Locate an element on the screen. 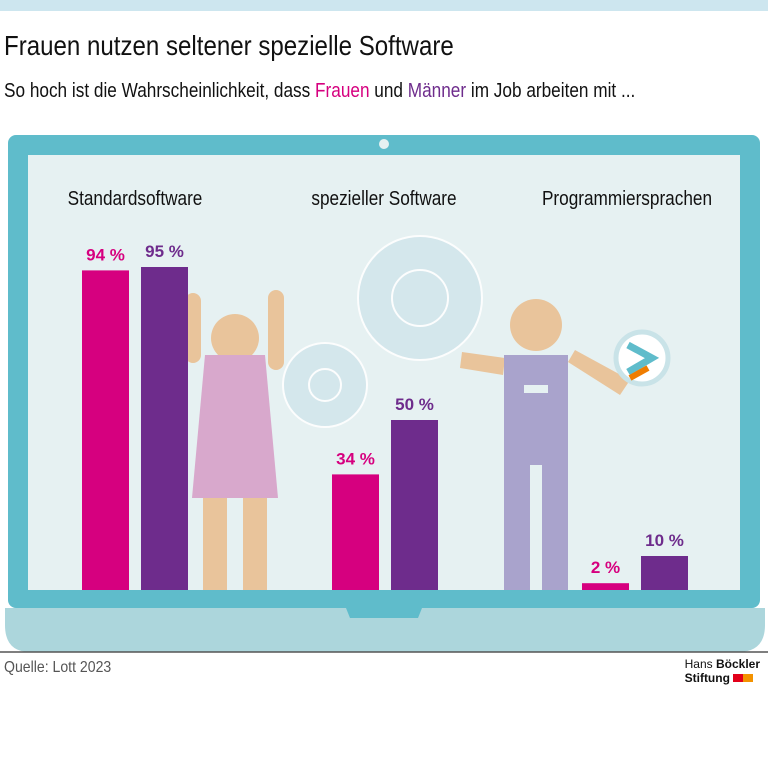 The width and height of the screenshot is (768, 761). laptop-notch is located at coordinates (384, 613).